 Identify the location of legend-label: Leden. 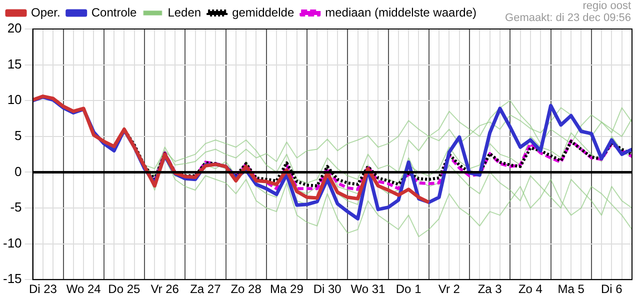
(185, 12).